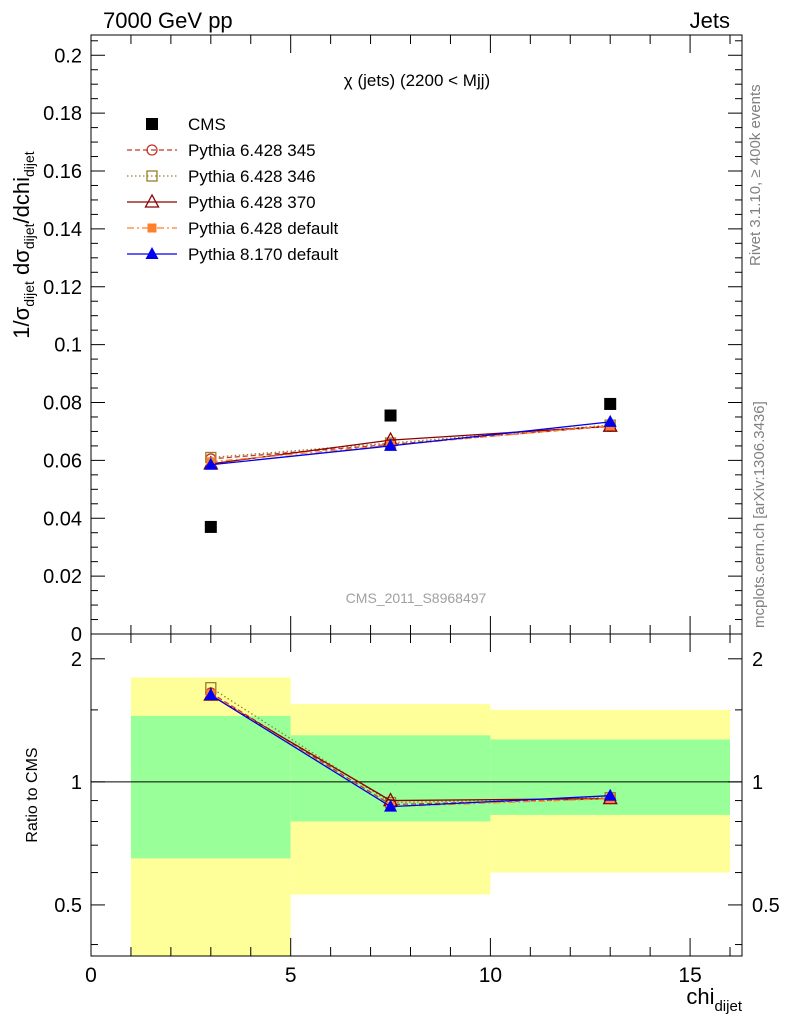 This screenshot has height=1024, width=786. I want to click on main-y-tick-label: 0.16, so click(62, 172).